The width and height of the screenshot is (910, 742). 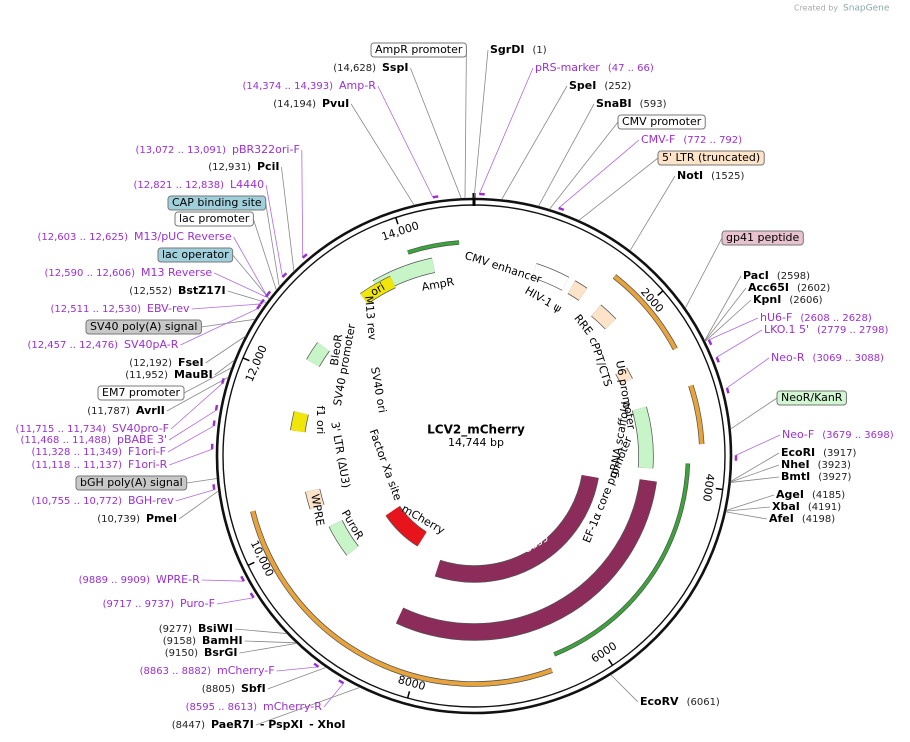 What do you see at coordinates (476, 442) in the screenshot?
I see `plasmid-size: 14,744 bp` at bounding box center [476, 442].